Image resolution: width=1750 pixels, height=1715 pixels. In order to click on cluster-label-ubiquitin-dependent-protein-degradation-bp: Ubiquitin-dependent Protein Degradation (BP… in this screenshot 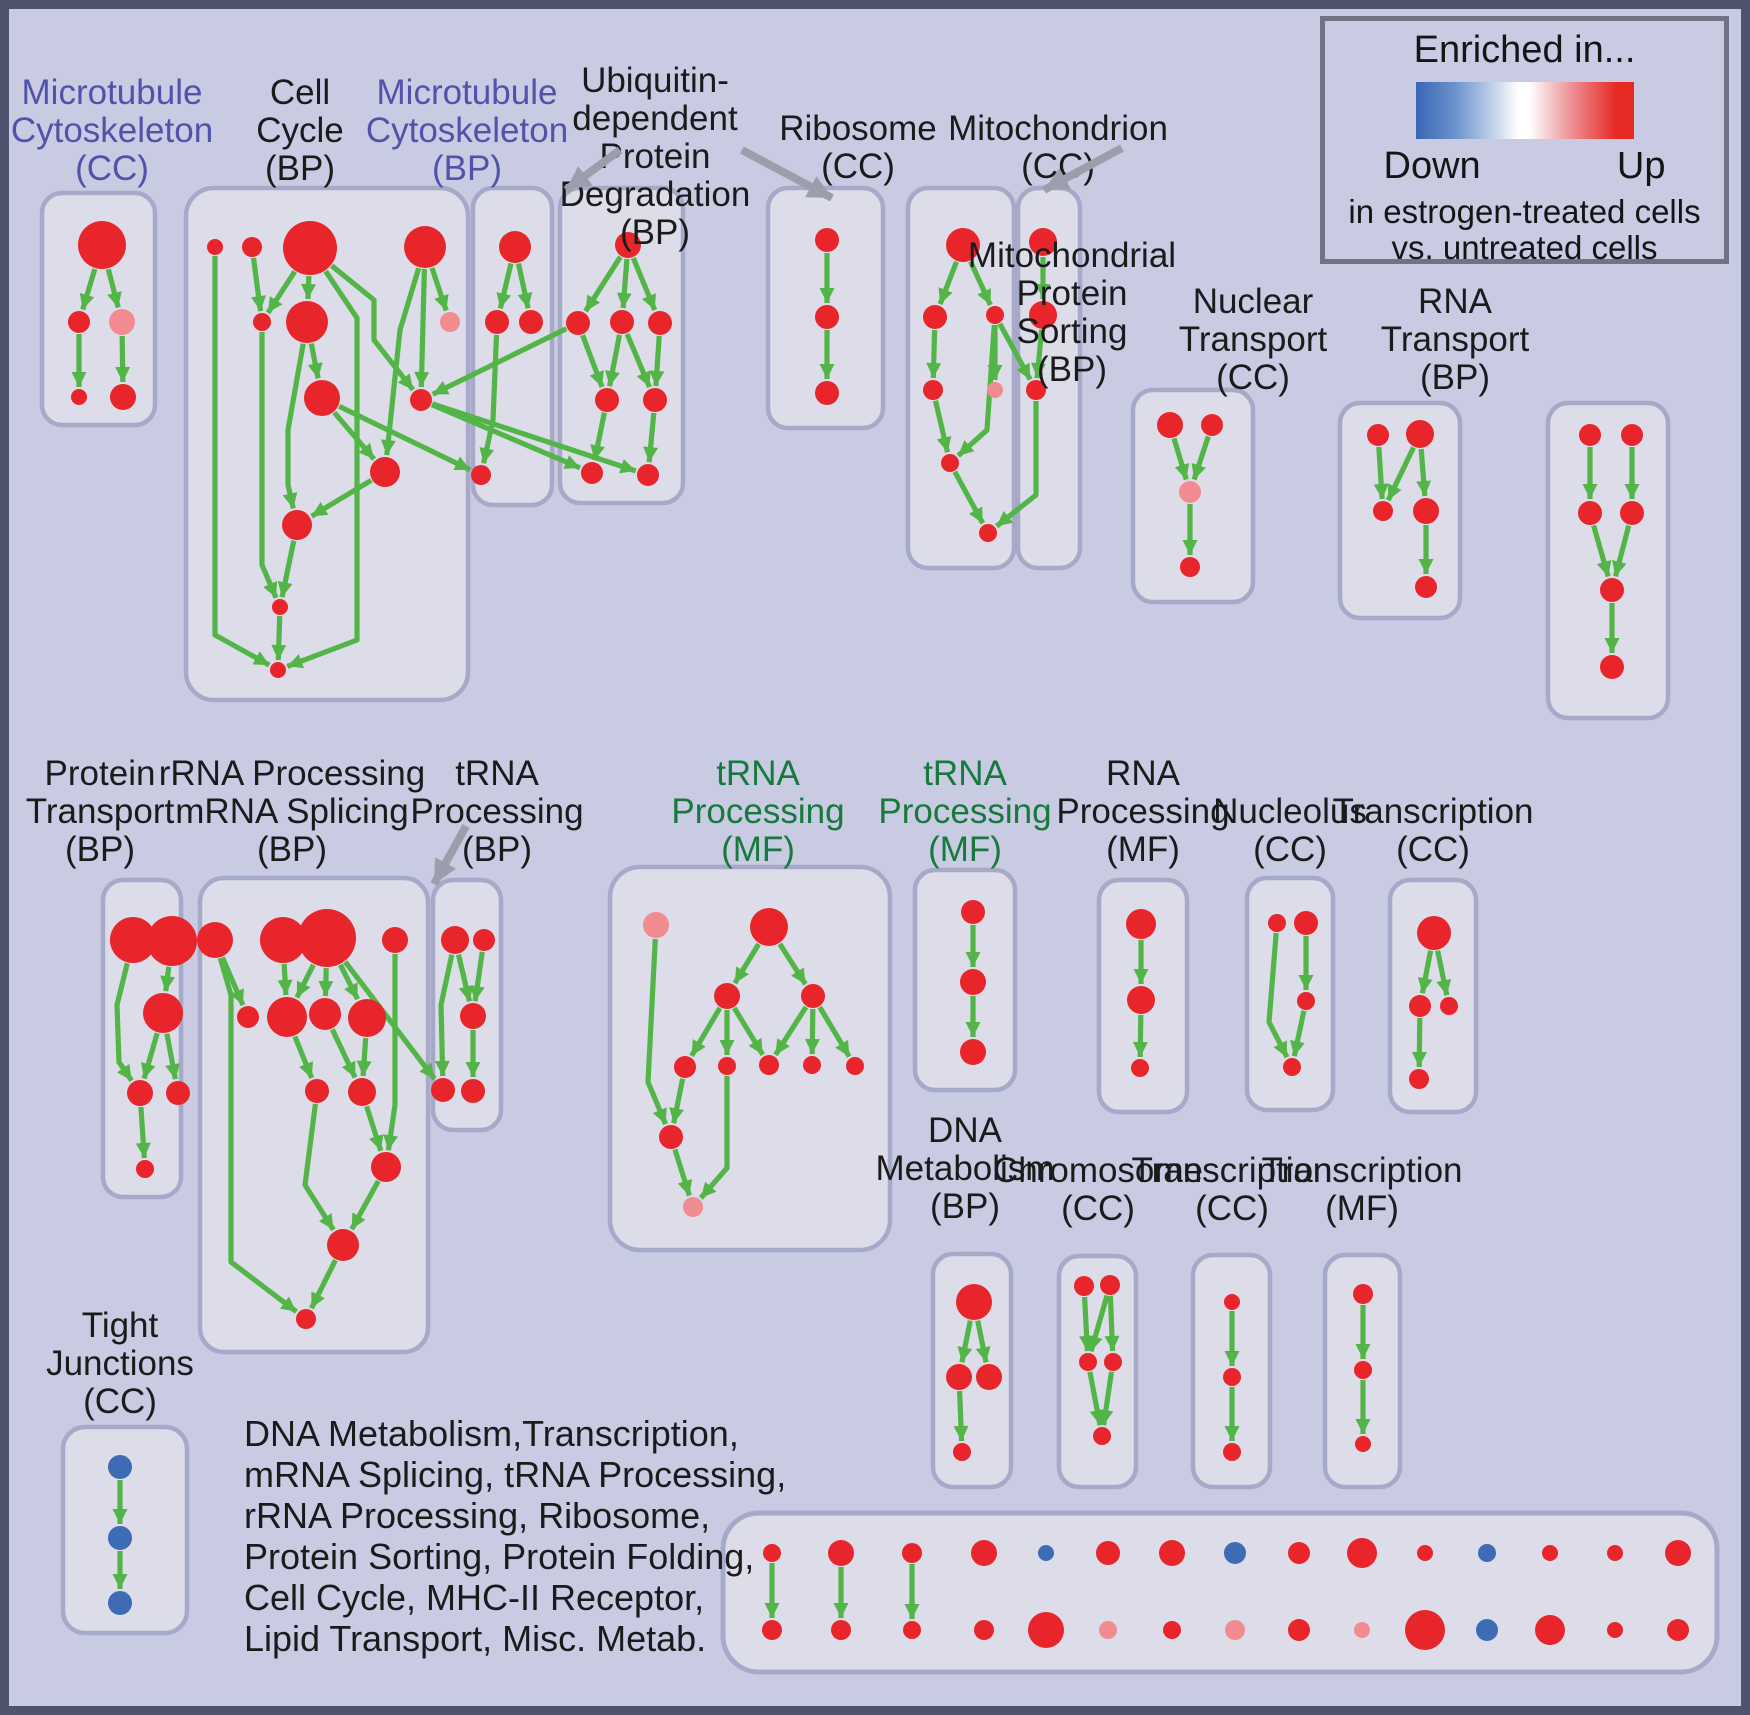, I will do `click(655, 156)`.